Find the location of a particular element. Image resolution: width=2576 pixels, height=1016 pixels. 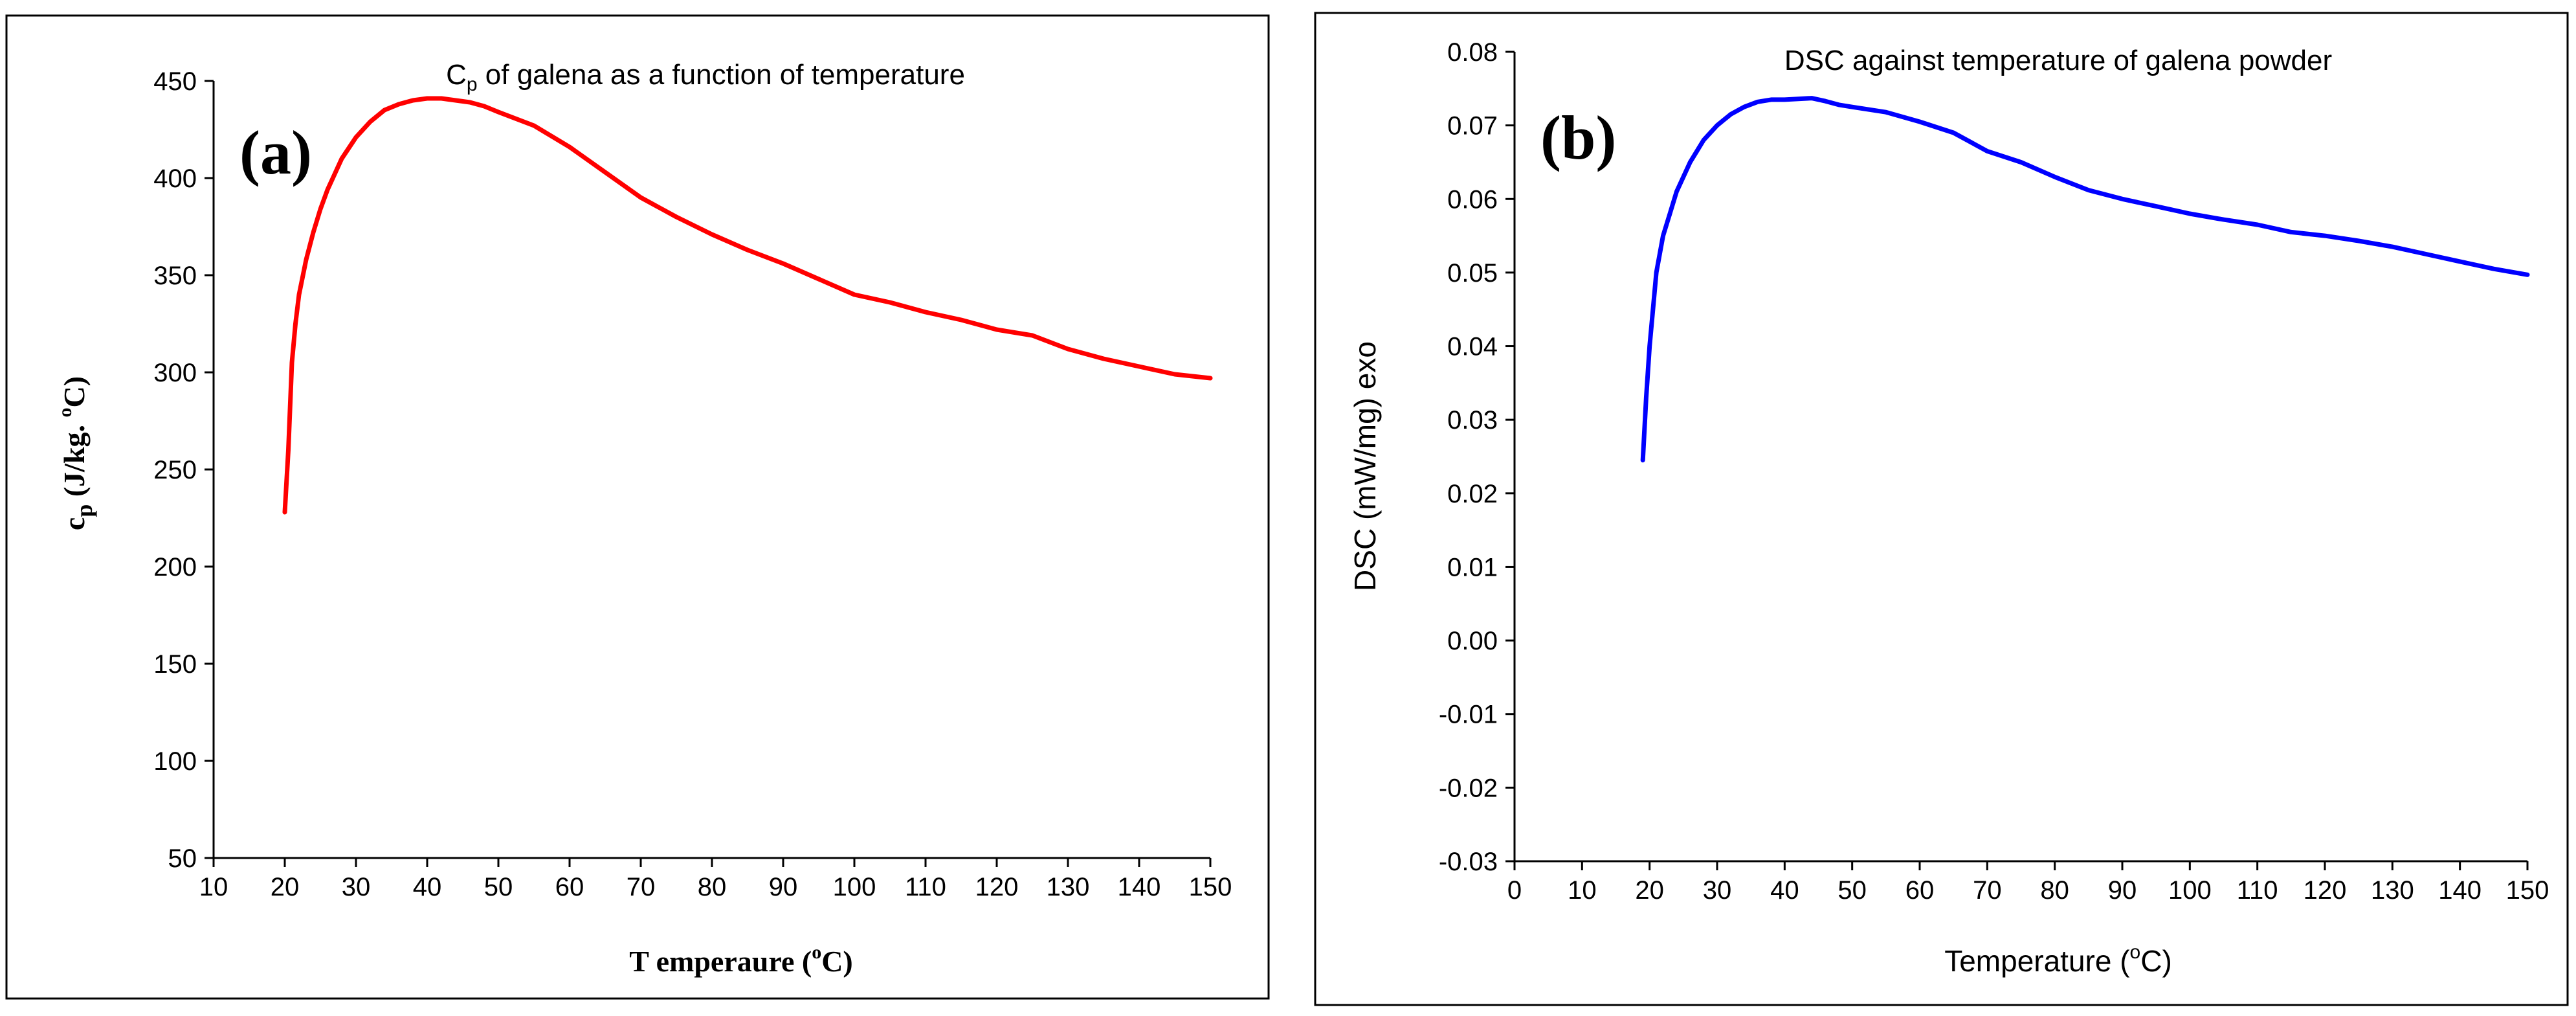

panel-a-series-line is located at coordinates (747, 305).